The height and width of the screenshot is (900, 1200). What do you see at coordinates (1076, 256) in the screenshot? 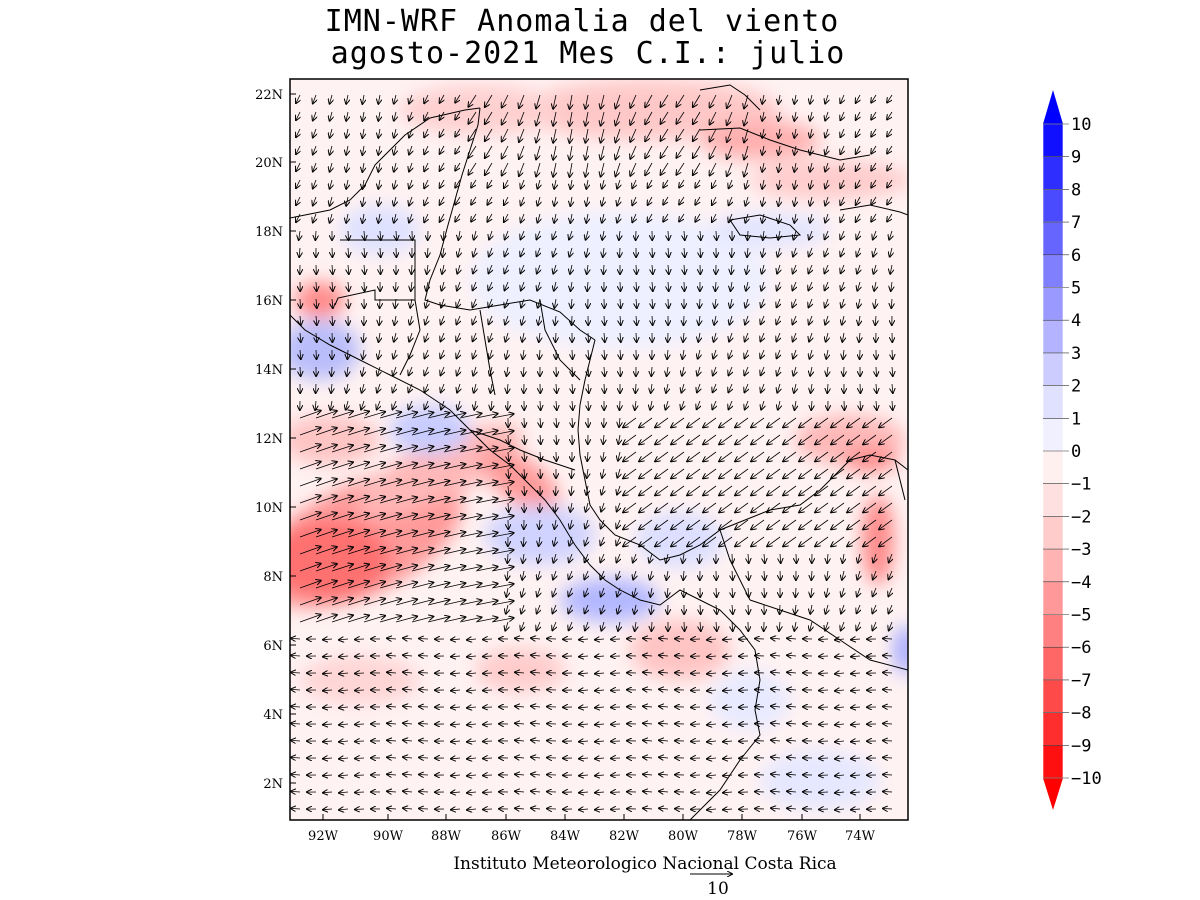
I see `colorbar-label: 6` at bounding box center [1076, 256].